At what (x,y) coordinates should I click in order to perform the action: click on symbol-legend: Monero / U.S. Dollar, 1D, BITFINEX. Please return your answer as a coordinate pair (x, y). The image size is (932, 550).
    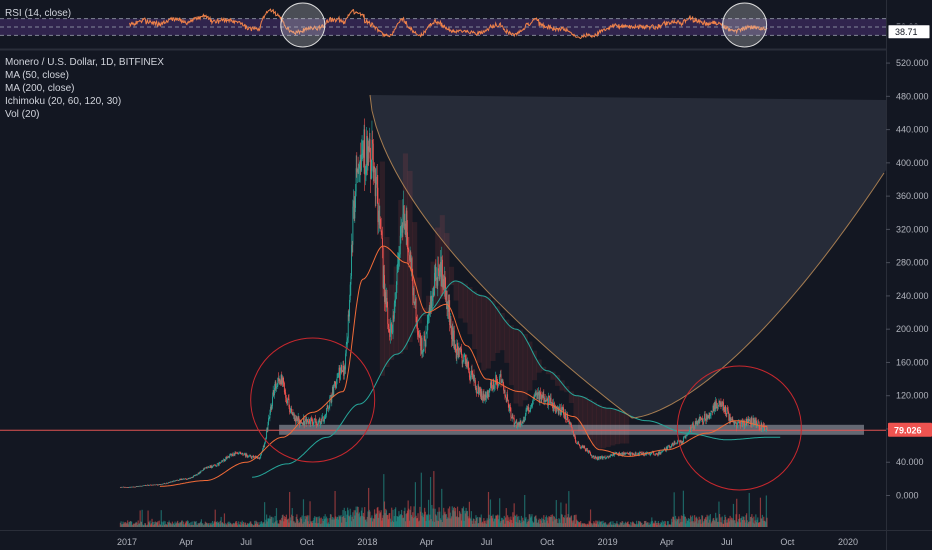
    Looking at the image, I should click on (84, 62).